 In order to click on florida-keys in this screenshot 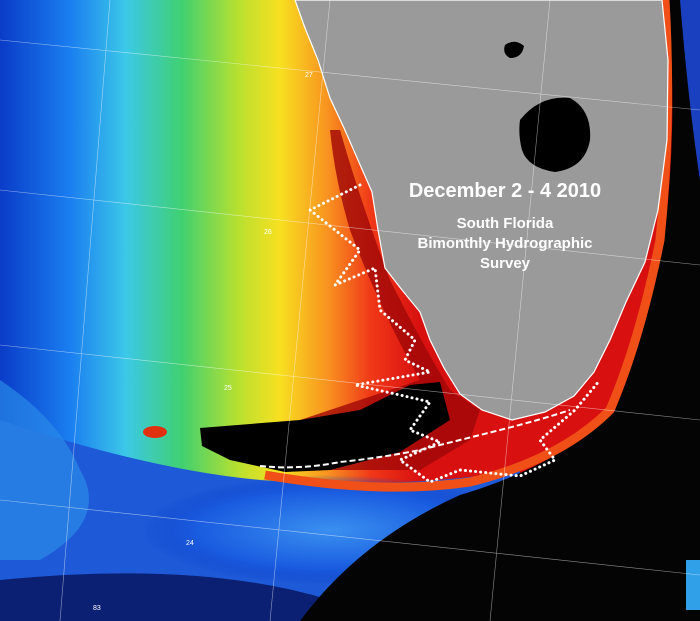, I will do `click(415, 439)`.